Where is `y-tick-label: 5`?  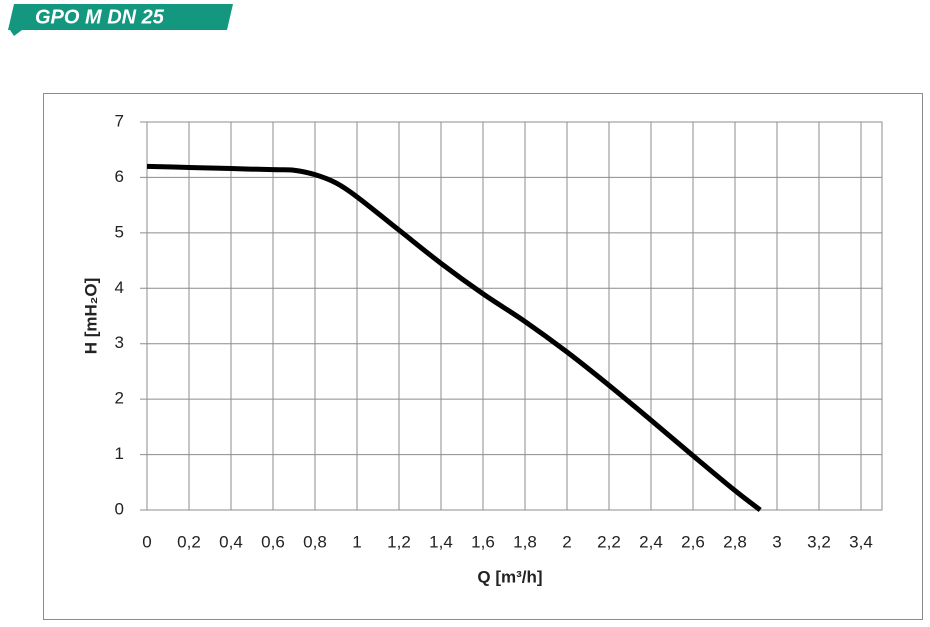 y-tick-label: 5 is located at coordinates (119, 231).